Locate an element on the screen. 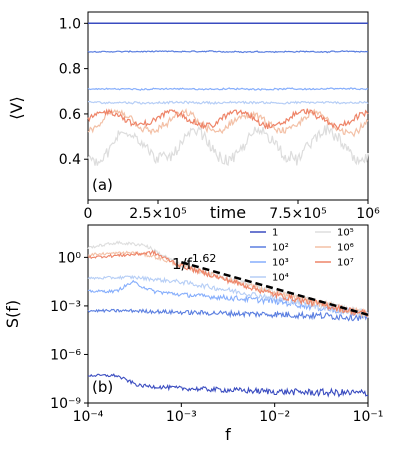  panel-a-y-ticks: 0.4 0.6 0.8 1.0 is located at coordinates (73, 92).